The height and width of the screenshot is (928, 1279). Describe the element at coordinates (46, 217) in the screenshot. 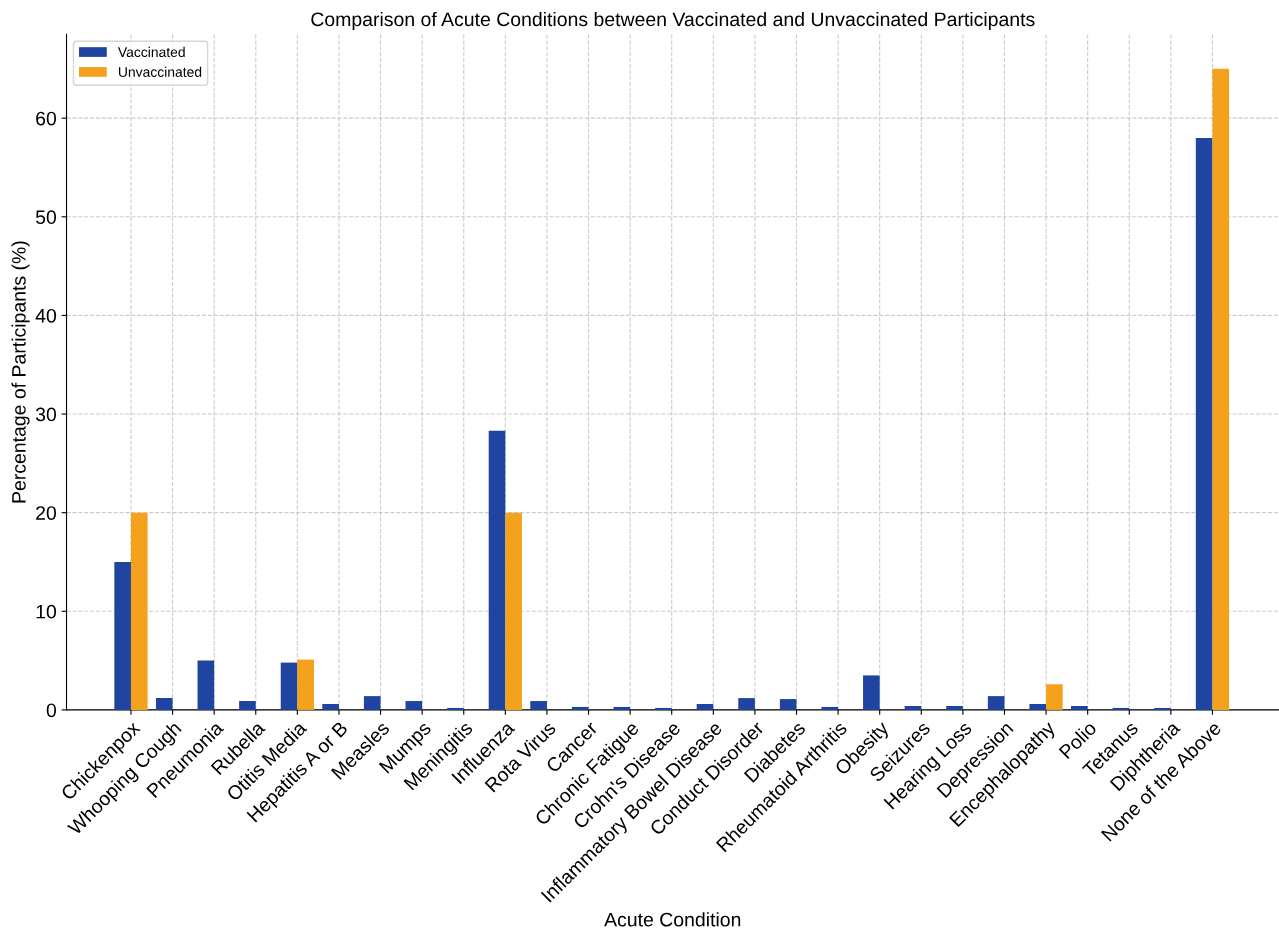

I see `y-tick-label: 50` at that location.